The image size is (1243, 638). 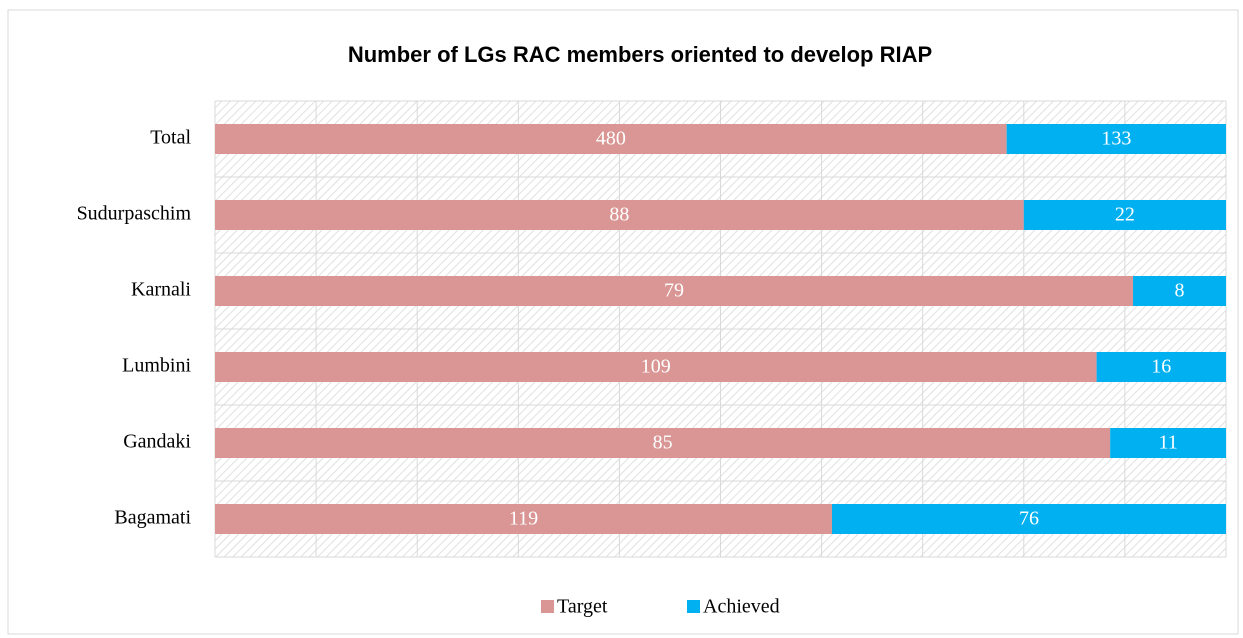 What do you see at coordinates (156, 366) in the screenshot?
I see `y-tick-label: Lumbini` at bounding box center [156, 366].